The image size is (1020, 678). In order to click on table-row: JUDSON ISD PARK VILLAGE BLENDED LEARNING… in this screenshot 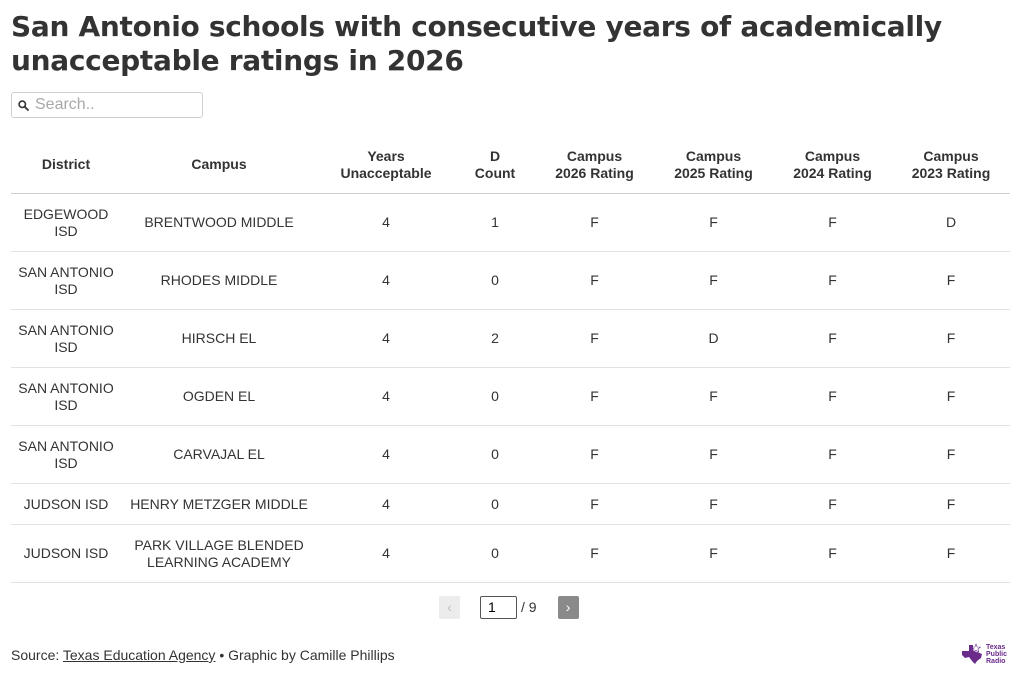, I will do `click(510, 553)`.